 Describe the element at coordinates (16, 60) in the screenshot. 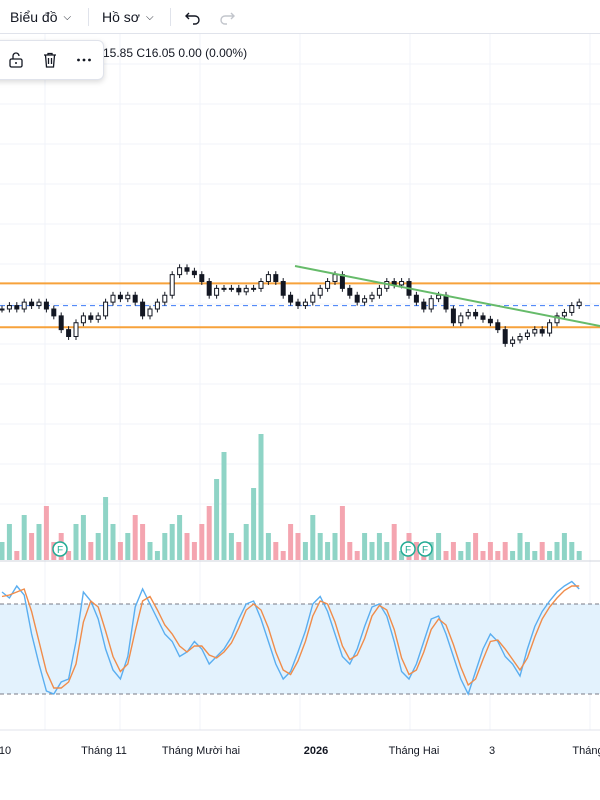

I see `unlock-button` at that location.